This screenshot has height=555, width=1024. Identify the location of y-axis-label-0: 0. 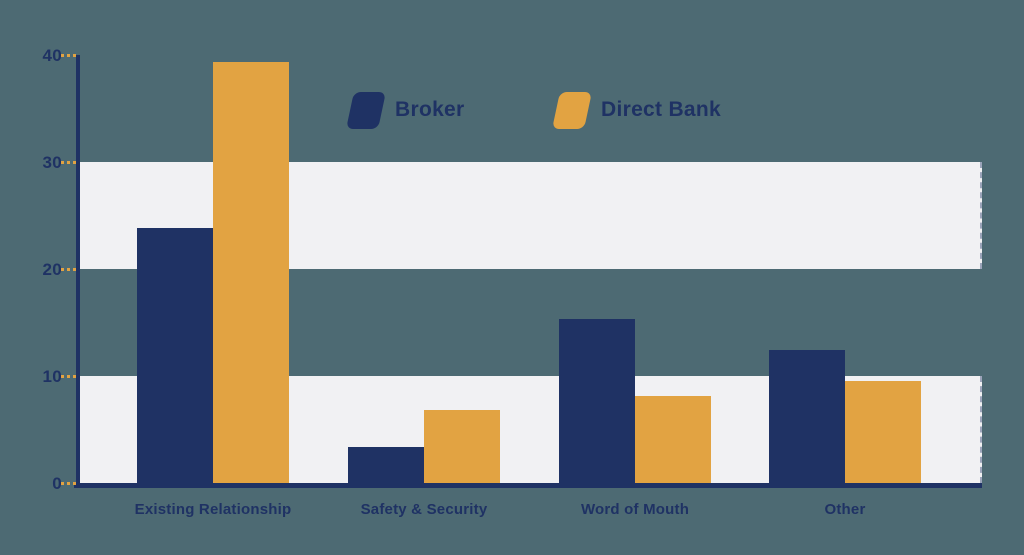
(57, 483).